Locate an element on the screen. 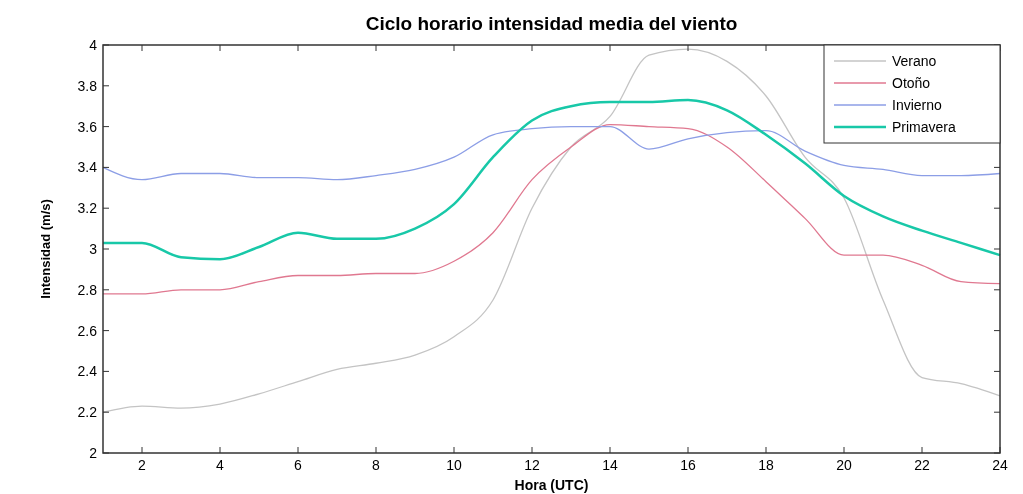 The image size is (1023, 494). y-tick-label: 3.6 is located at coordinates (87, 126).